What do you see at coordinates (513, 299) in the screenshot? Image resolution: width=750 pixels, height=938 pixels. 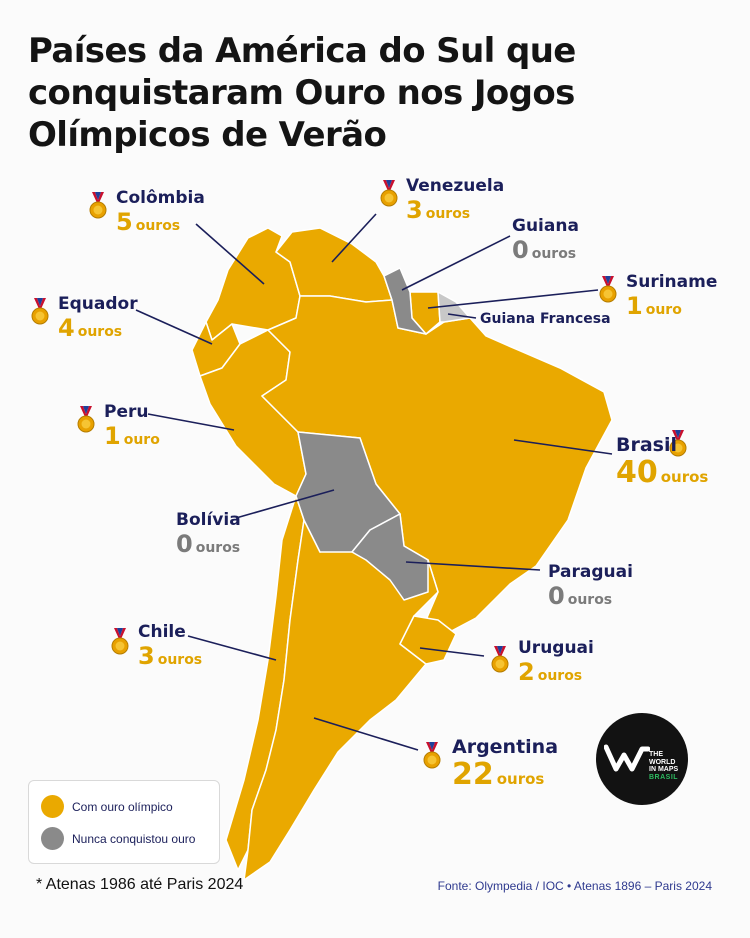 I see `leader-suriname` at bounding box center [513, 299].